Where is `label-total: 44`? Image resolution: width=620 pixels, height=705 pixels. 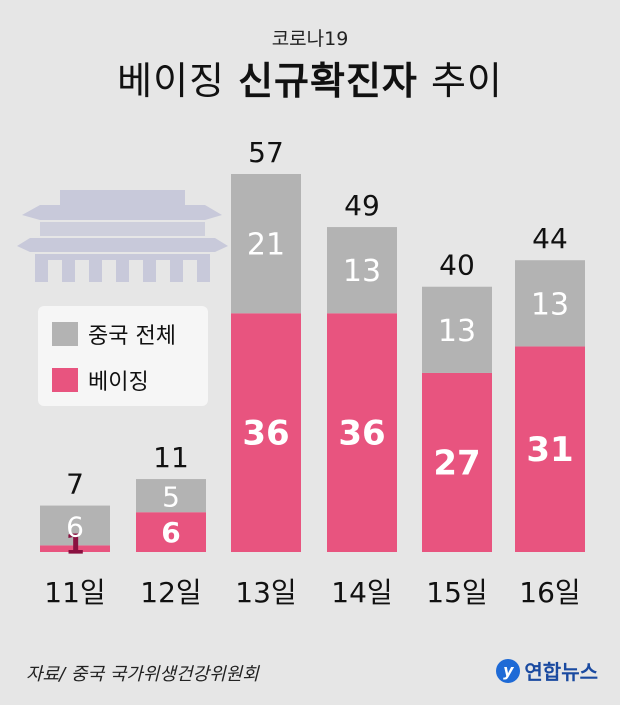
label-total: 44 is located at coordinates (550, 238).